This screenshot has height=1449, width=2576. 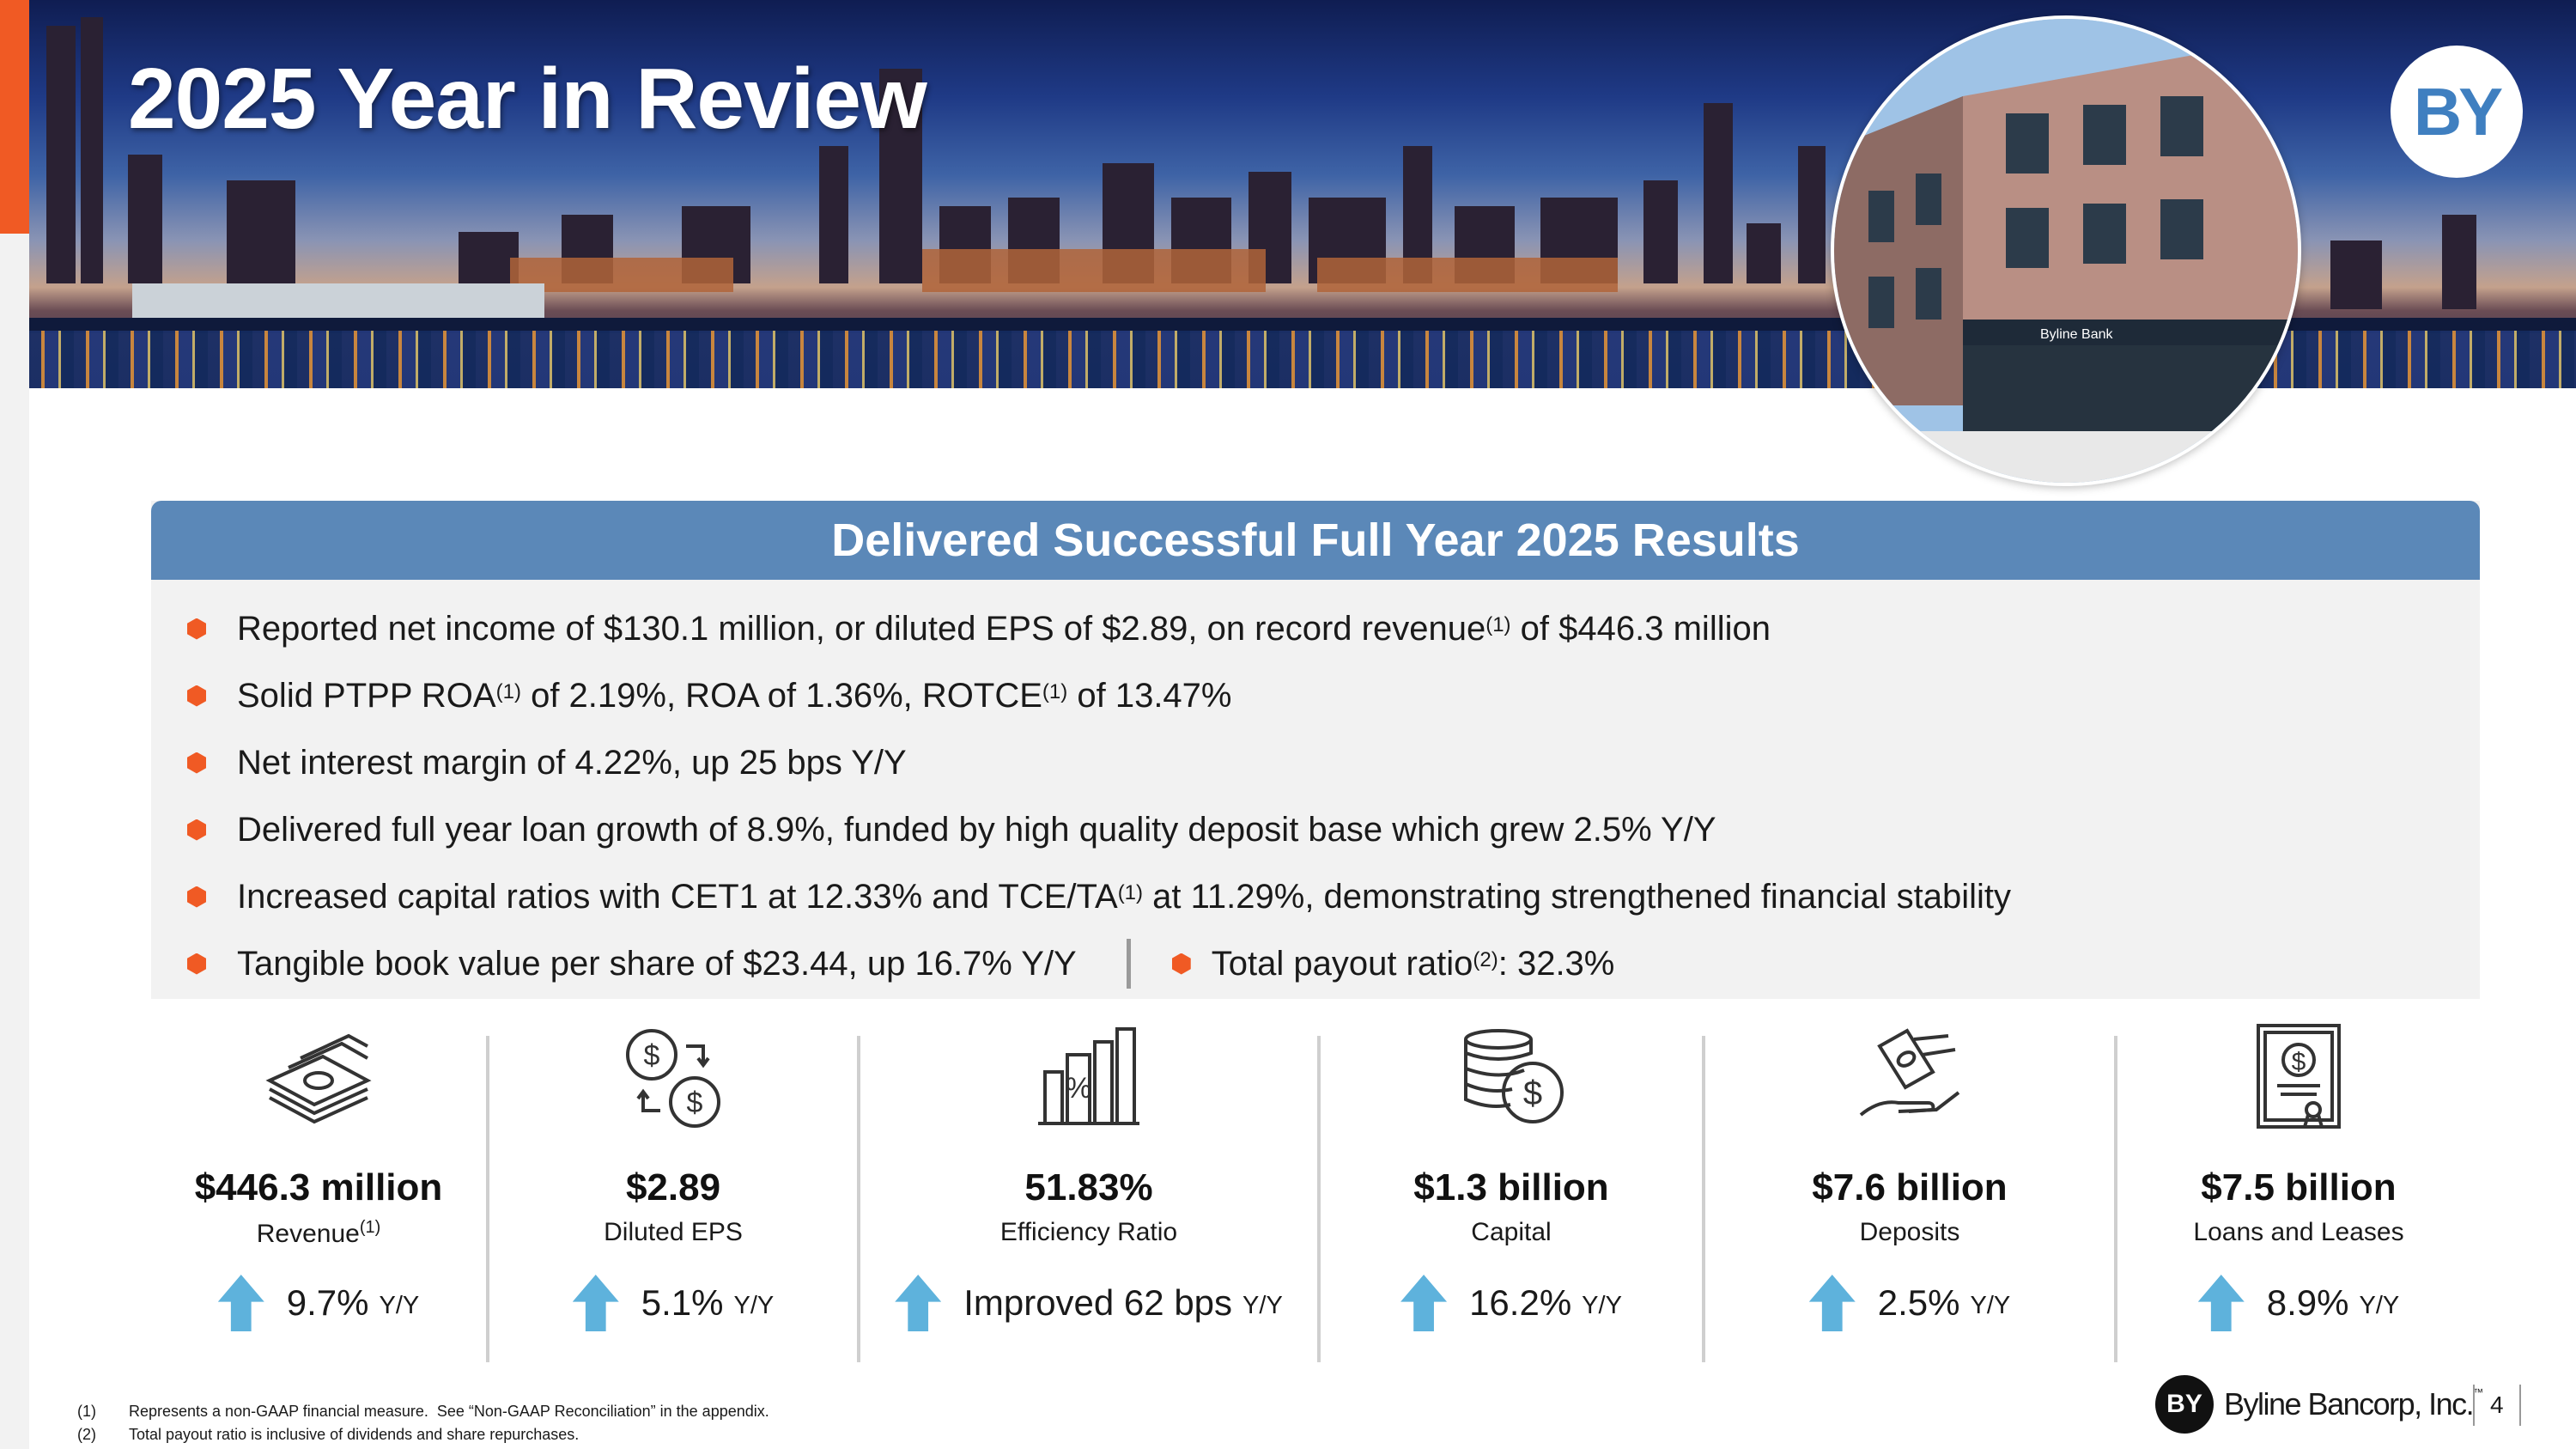 What do you see at coordinates (2298, 1303) in the screenshot?
I see `change-indicator: 8.9% Y/Y` at bounding box center [2298, 1303].